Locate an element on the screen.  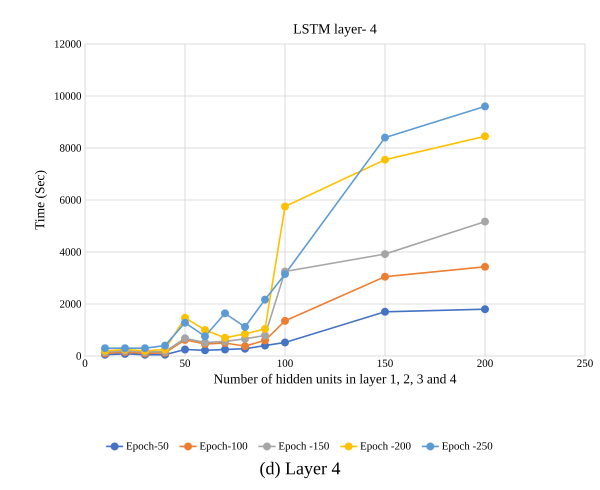
text: (d) Layer 4 is located at coordinates (300, 470).